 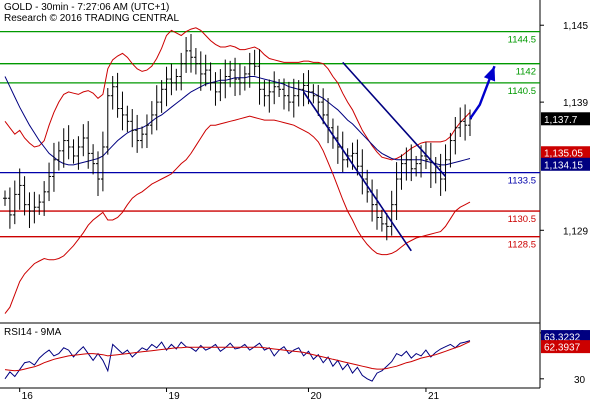 I want to click on projection-arrow-head, so click(x=489, y=74).